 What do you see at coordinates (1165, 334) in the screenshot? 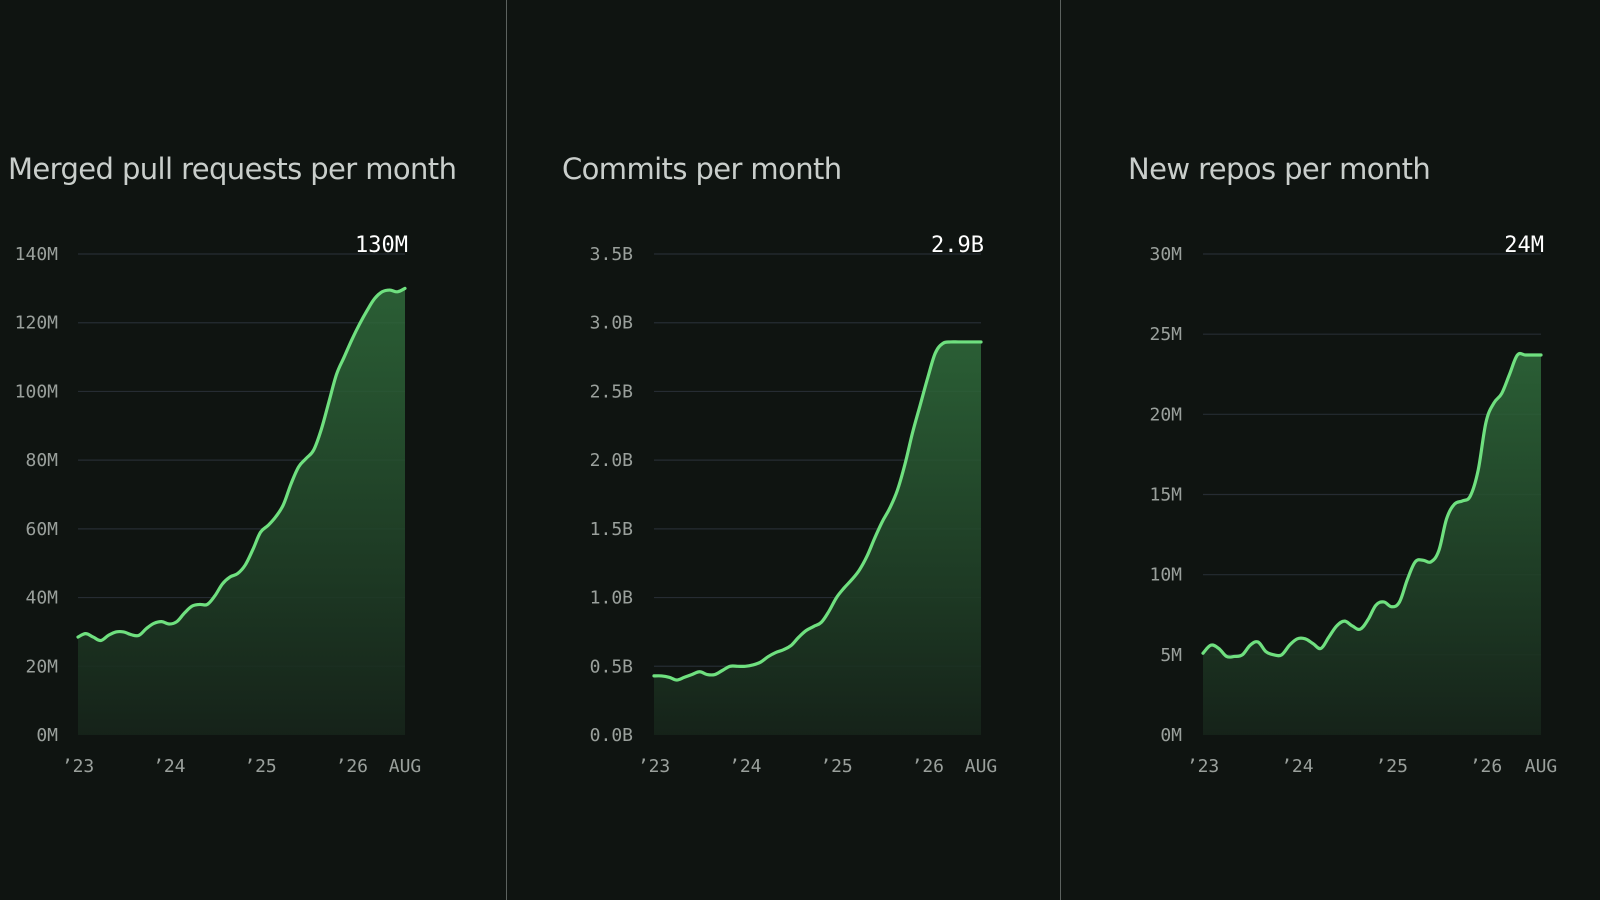
I see `y-tick-label: 25M` at bounding box center [1165, 334].